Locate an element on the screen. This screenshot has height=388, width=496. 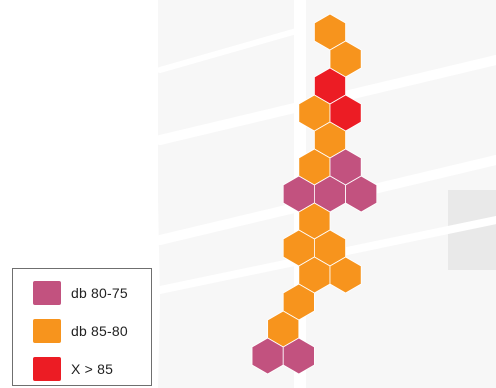
legend-item-db80-75: db 80-75 is located at coordinates (82, 290).